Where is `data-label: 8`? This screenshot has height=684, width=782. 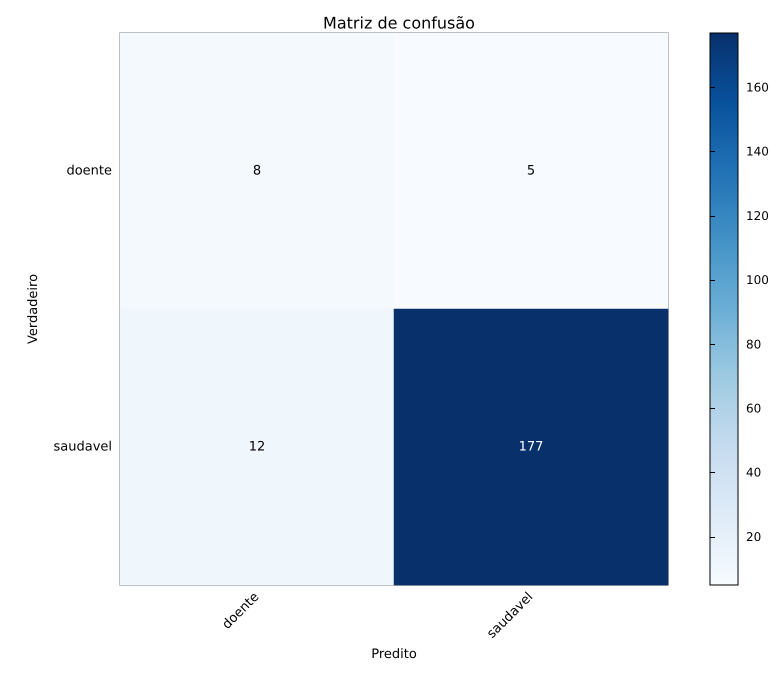 data-label: 8 is located at coordinates (257, 171).